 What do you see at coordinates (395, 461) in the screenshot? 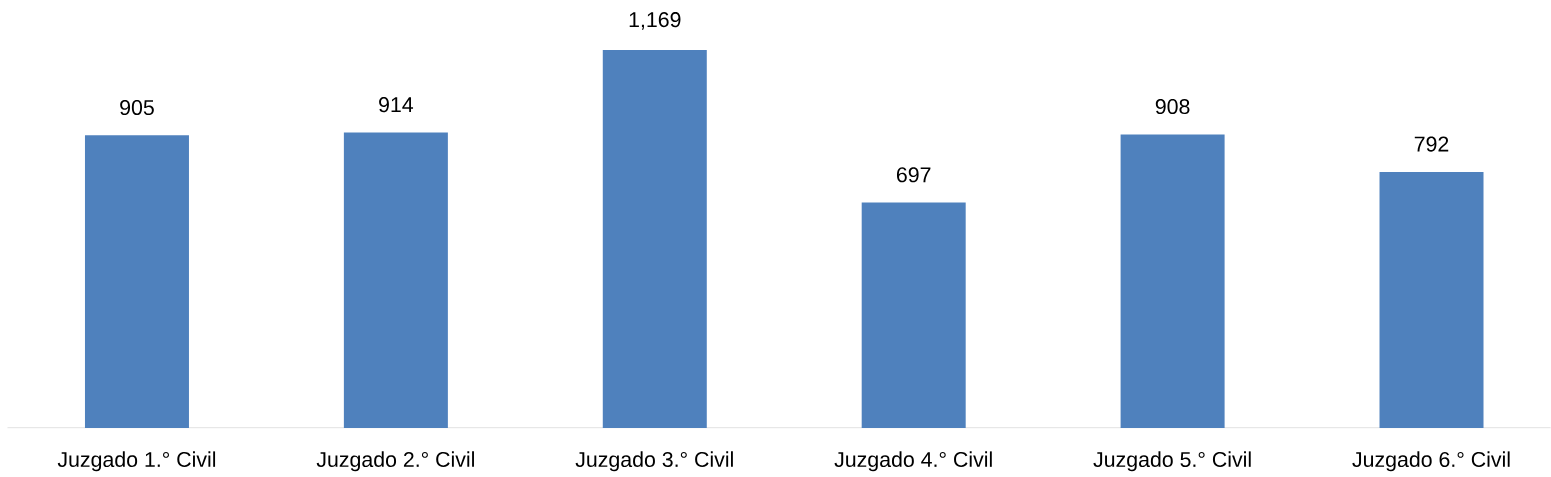
I see `x-tick-label: Juzgado 2.° Civil` at bounding box center [395, 461].